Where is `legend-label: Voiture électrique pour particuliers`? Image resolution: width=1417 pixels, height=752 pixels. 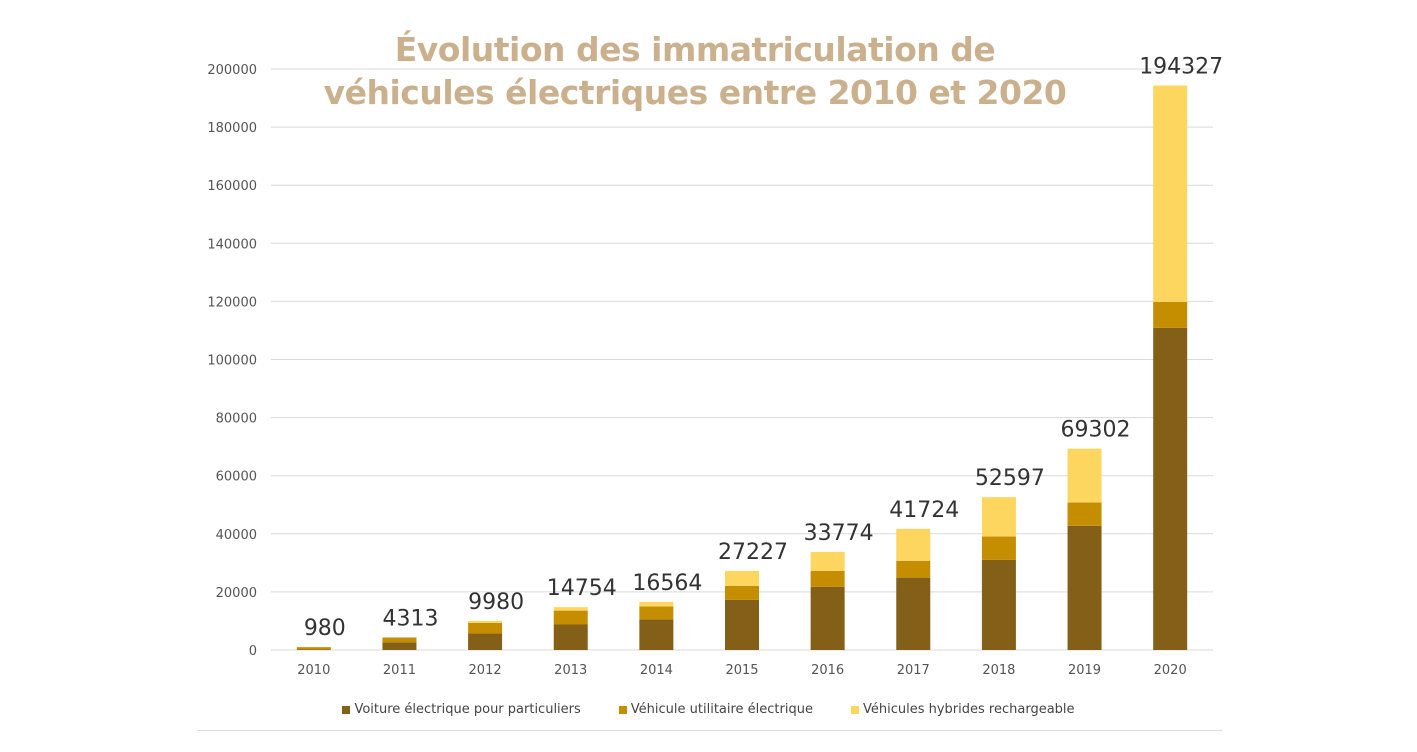
legend-label: Voiture électrique pour particuliers is located at coordinates (467, 709).